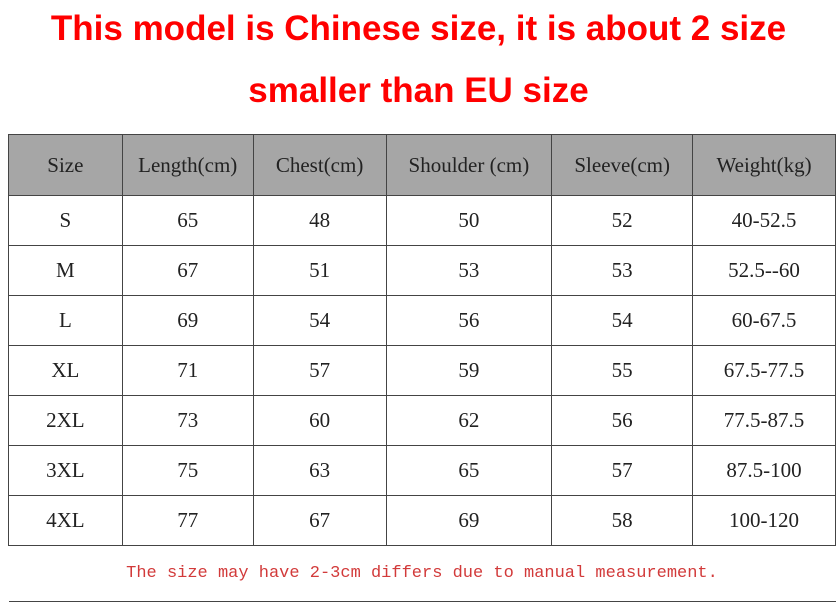 This screenshot has height=603, width=837. What do you see at coordinates (187, 420) in the screenshot?
I see `table-cell: 73` at bounding box center [187, 420].